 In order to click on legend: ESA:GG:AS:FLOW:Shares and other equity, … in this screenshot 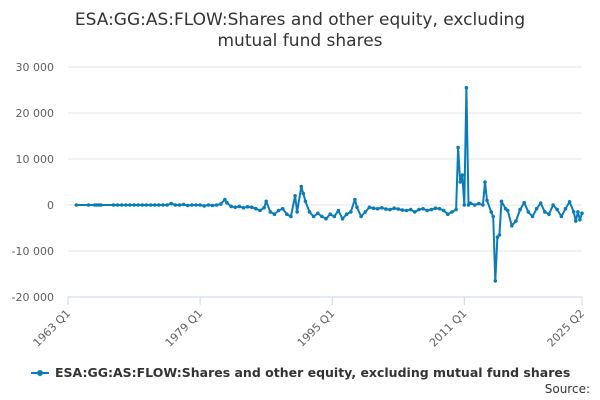, I will do `click(300, 372)`.